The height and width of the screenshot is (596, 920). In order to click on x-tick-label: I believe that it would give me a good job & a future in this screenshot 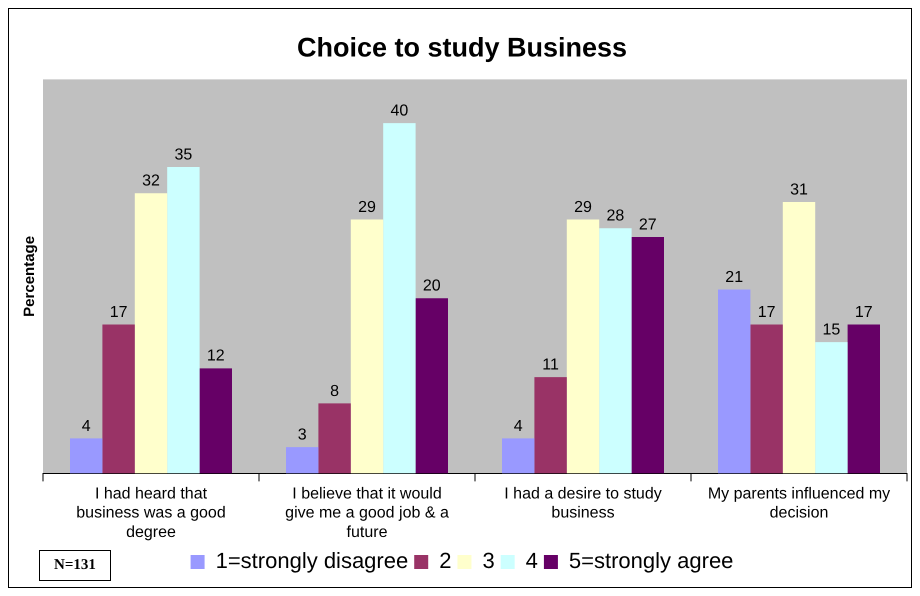, I will do `click(367, 513)`.